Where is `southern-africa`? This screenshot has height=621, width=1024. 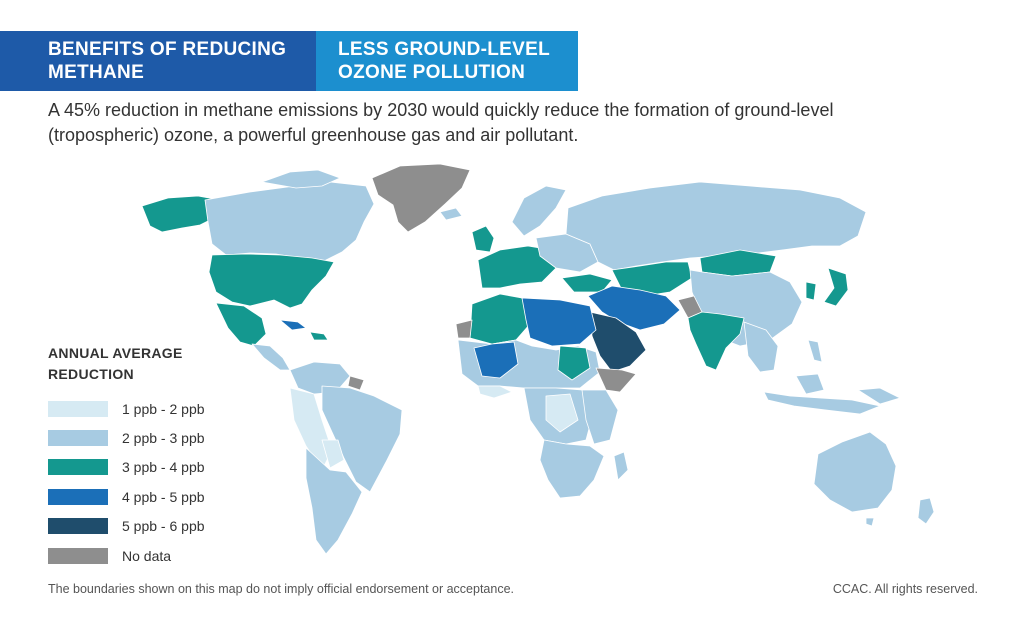
southern-africa is located at coordinates (572, 469).